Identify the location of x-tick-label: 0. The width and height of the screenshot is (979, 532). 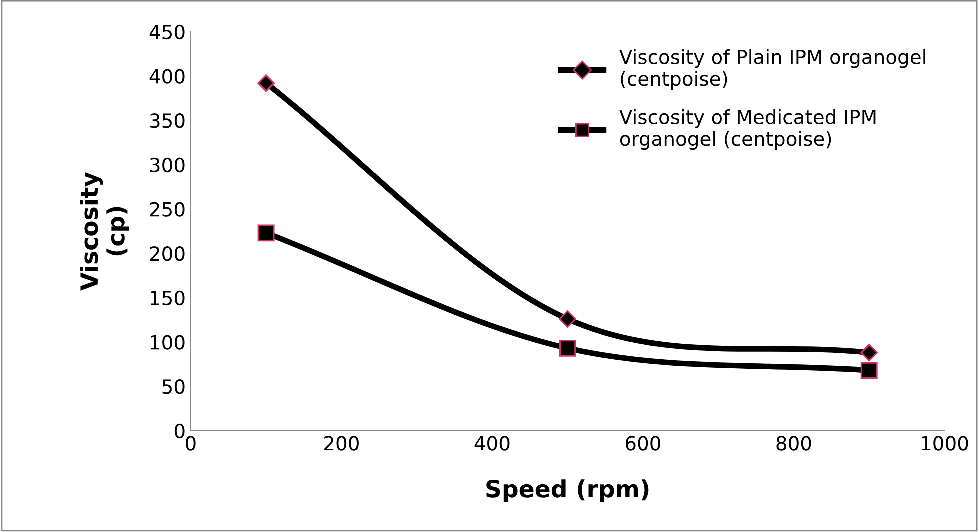
(191, 443).